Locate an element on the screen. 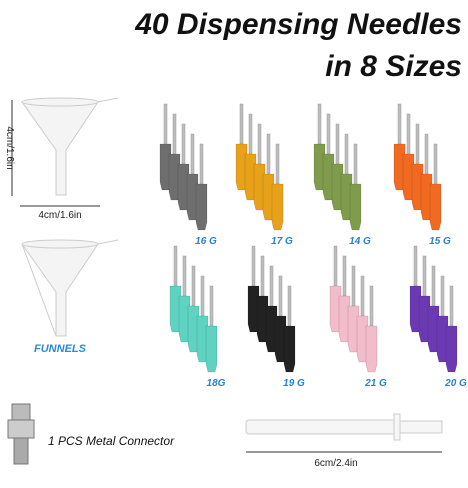 The height and width of the screenshot is (488, 468). title-line: 40 Dispensing Needles is located at coordinates (298, 24).